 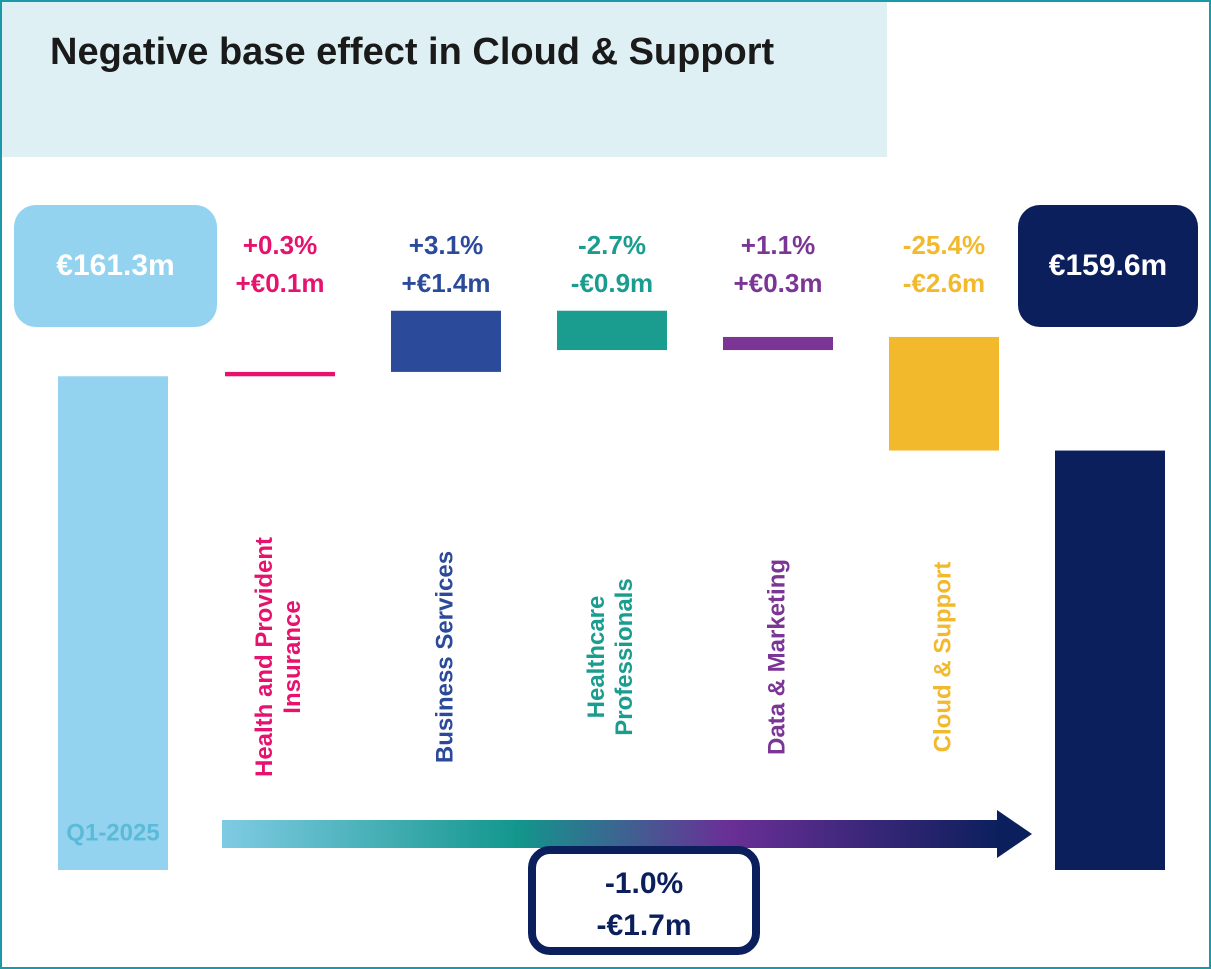 I want to click on total-value-label: €159.6m, so click(x=1108, y=265).